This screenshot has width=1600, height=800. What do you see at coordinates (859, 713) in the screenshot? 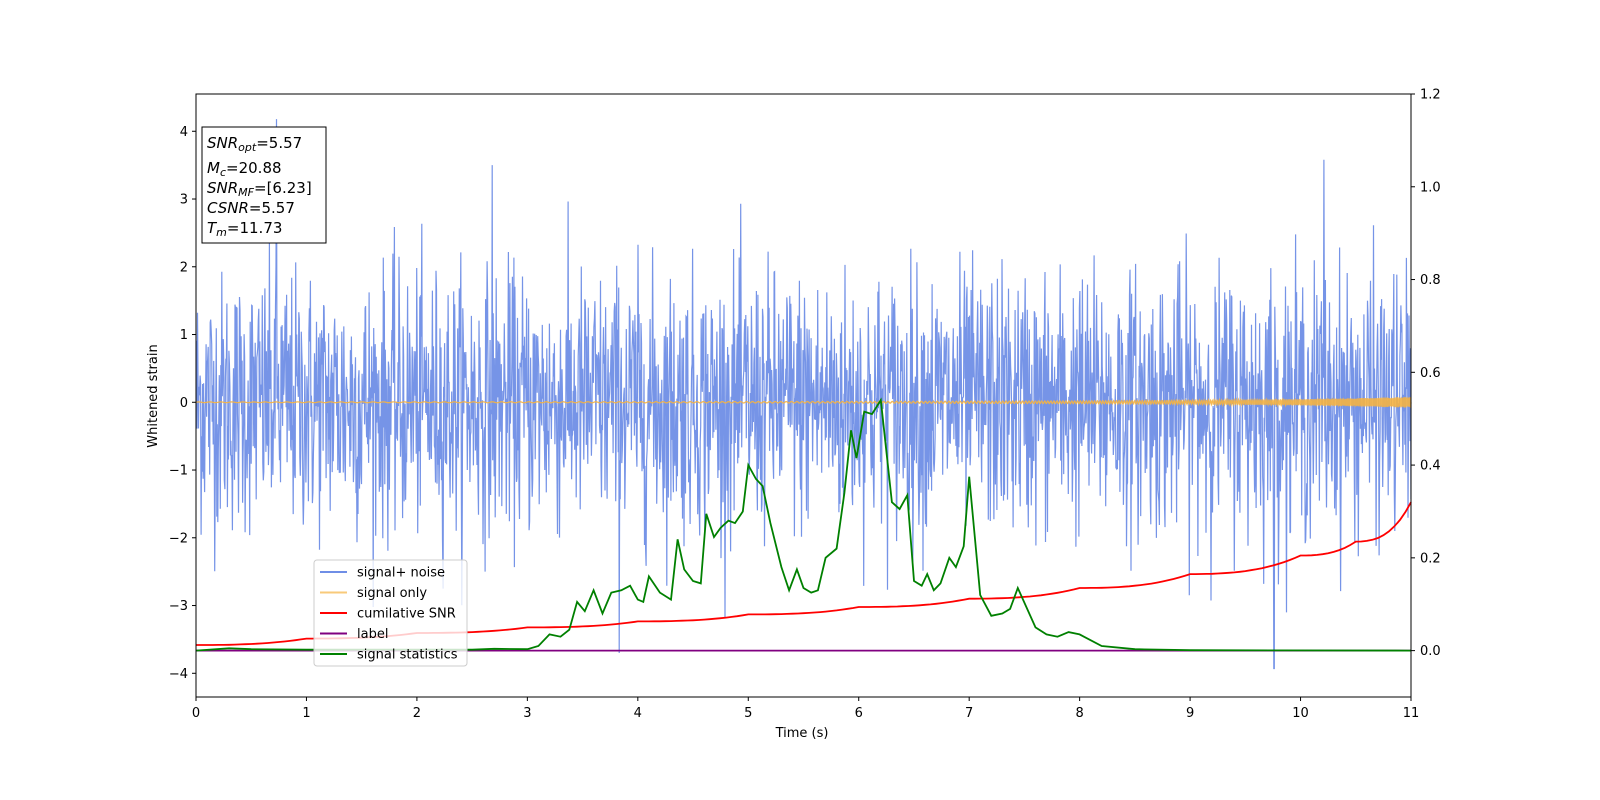
I see `x-tick-label: 6` at bounding box center [859, 713].